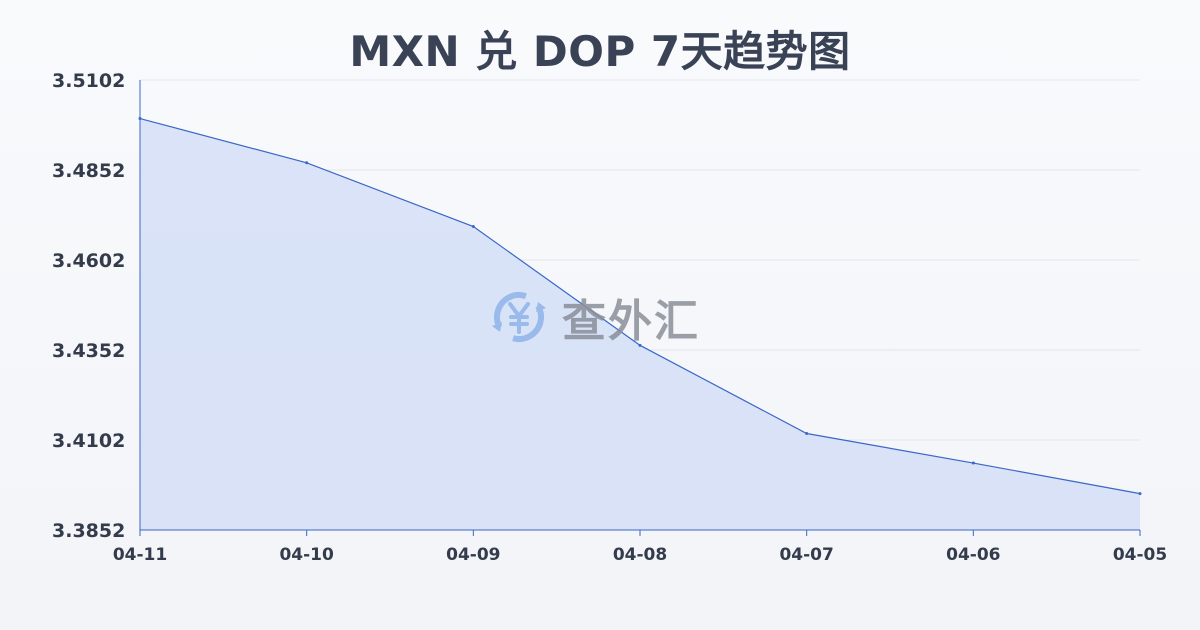 The width and height of the screenshot is (1200, 630). Describe the element at coordinates (1140, 555) in the screenshot. I see `x-tick-label: 04-05` at that location.